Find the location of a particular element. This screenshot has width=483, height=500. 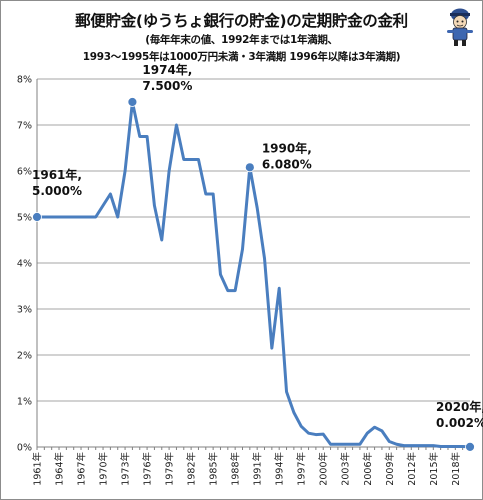

y-tick-label: 6% is located at coordinates (24, 172).